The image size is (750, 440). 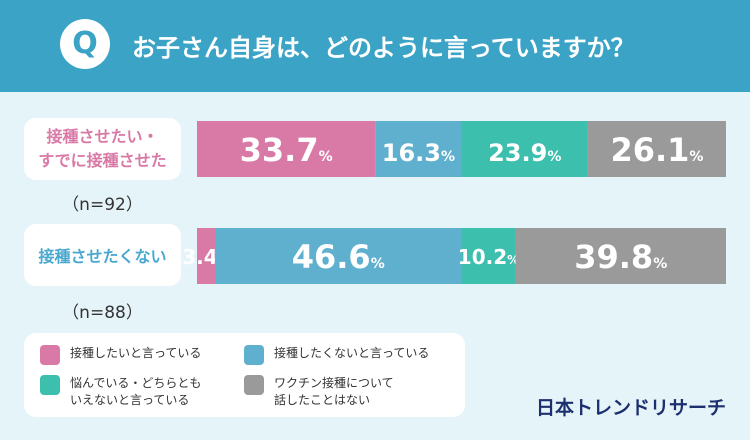 I want to click on row-n-1: （n=92）, so click(x=102, y=205).